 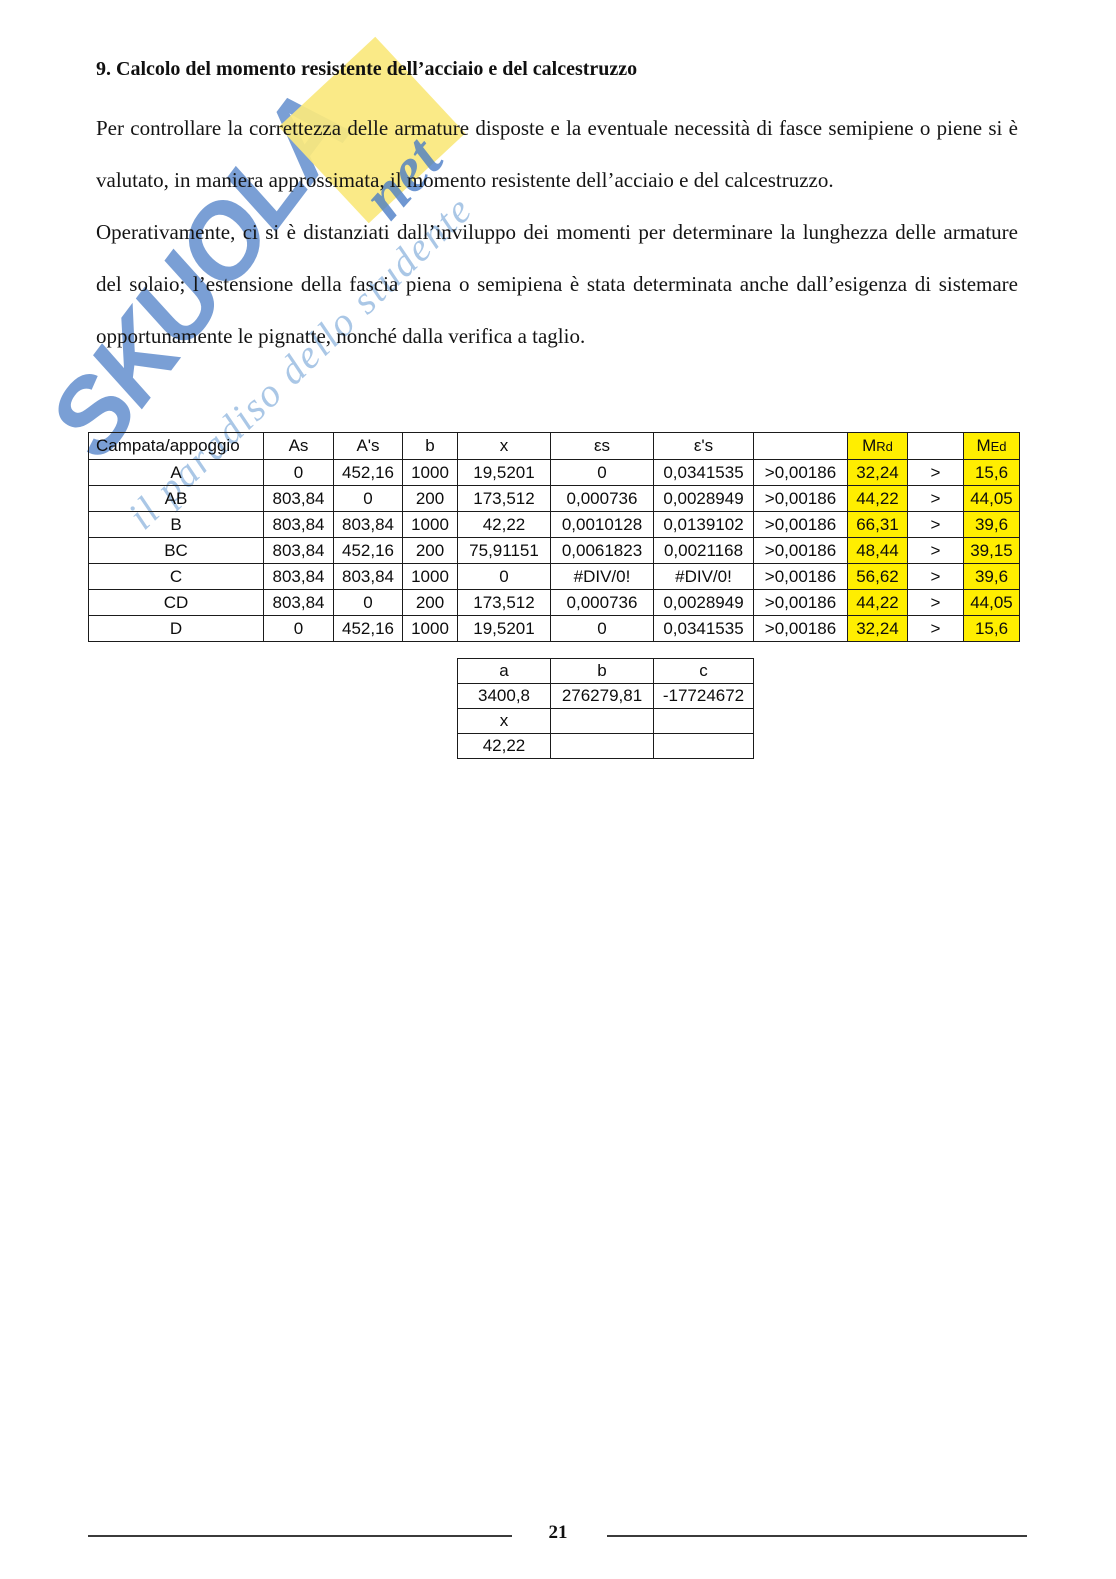 What do you see at coordinates (504, 671) in the screenshot?
I see `subtable-cell: a` at bounding box center [504, 671].